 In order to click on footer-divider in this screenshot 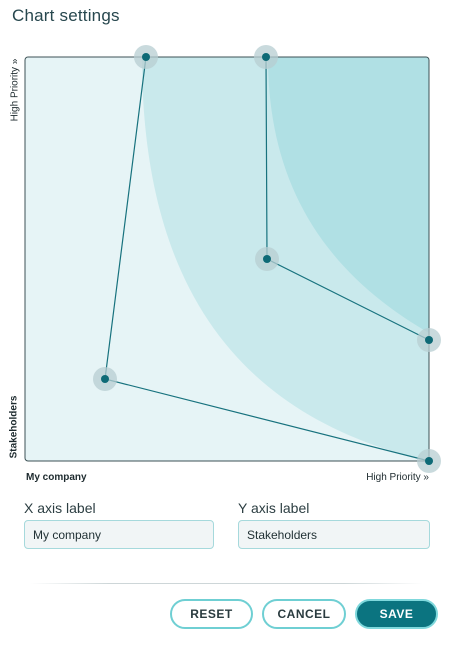, I will do `click(226, 583)`.